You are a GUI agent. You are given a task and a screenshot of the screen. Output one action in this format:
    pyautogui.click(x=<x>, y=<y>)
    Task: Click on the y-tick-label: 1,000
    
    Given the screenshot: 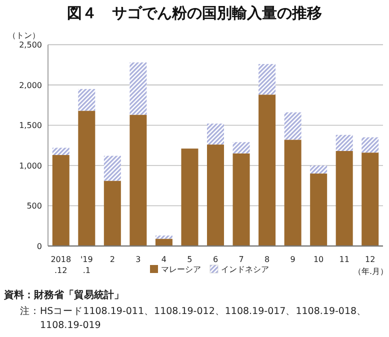 What is the action you would take?
    pyautogui.click(x=30, y=165)
    